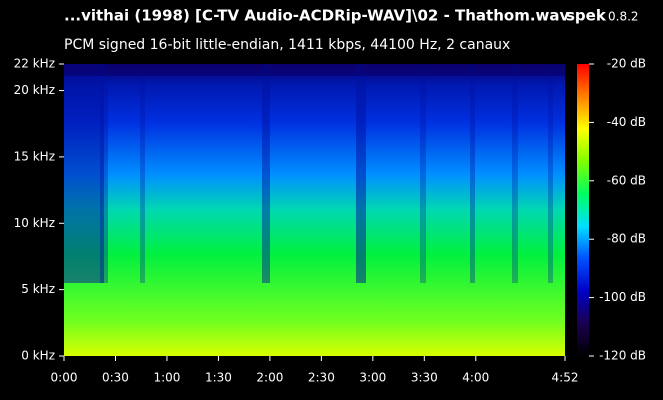  What do you see at coordinates (34, 156) in the screenshot?
I see `y-tick-label: 15 kHz` at bounding box center [34, 156].